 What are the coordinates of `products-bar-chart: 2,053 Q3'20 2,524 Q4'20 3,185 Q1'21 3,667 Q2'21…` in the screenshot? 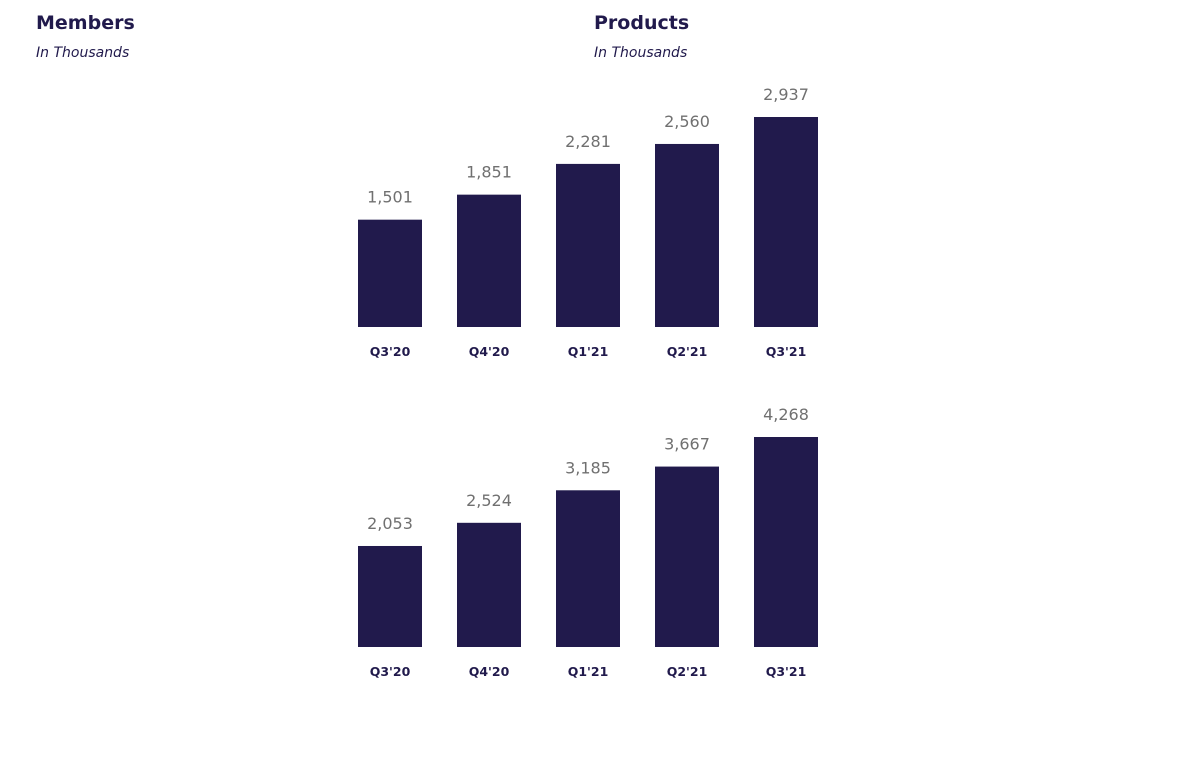 It's located at (588, 542).